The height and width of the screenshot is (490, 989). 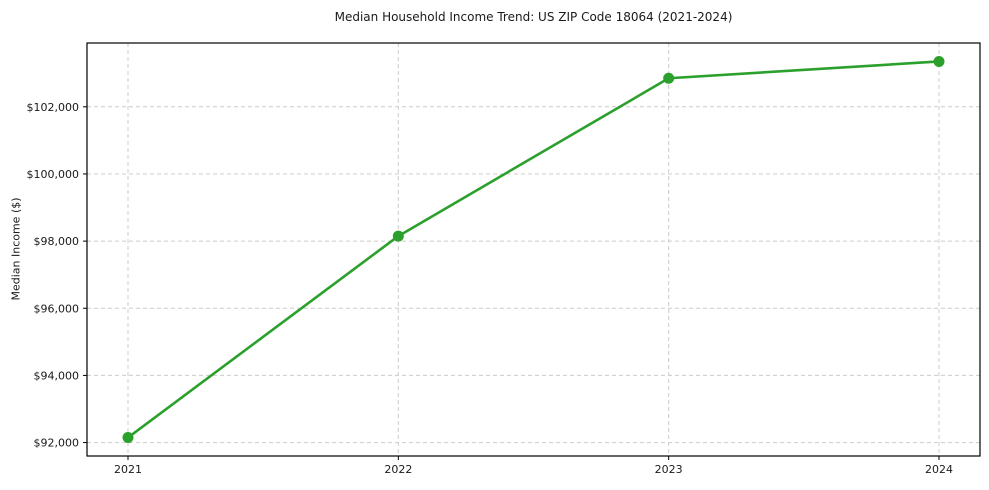 I want to click on y-tick-label: $96,000, so click(x=57, y=308).